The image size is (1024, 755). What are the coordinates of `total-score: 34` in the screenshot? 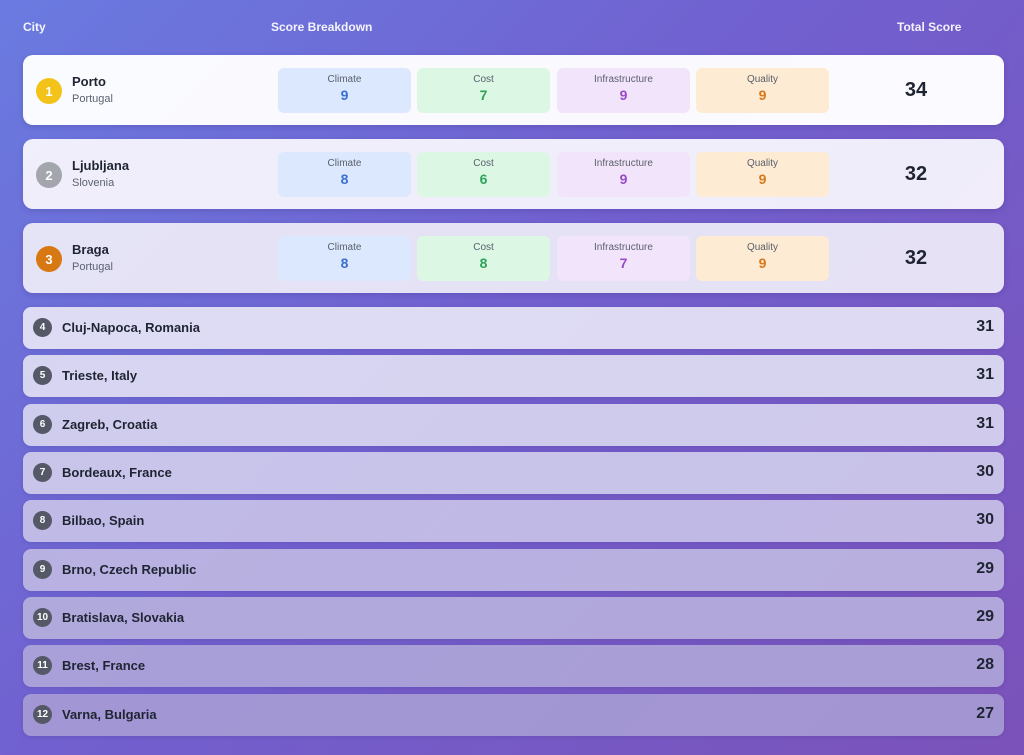 It's located at (916, 89).